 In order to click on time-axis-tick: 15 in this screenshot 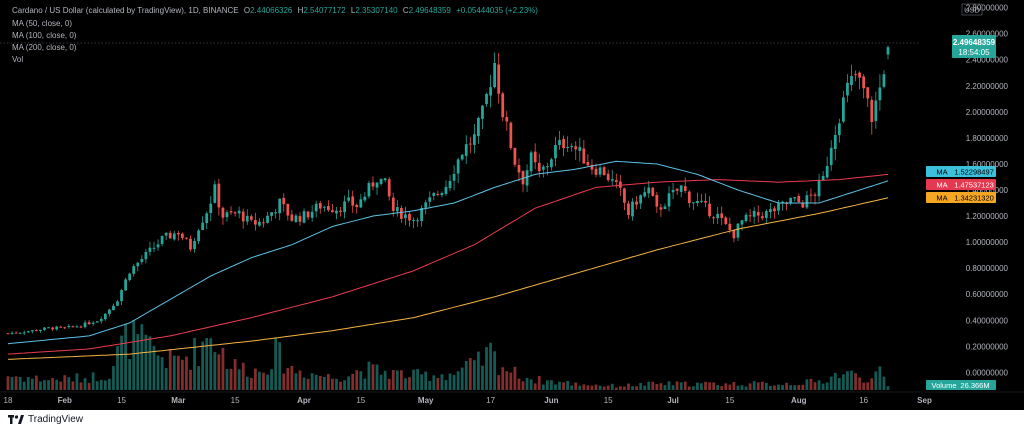, I will do `click(121, 400)`.